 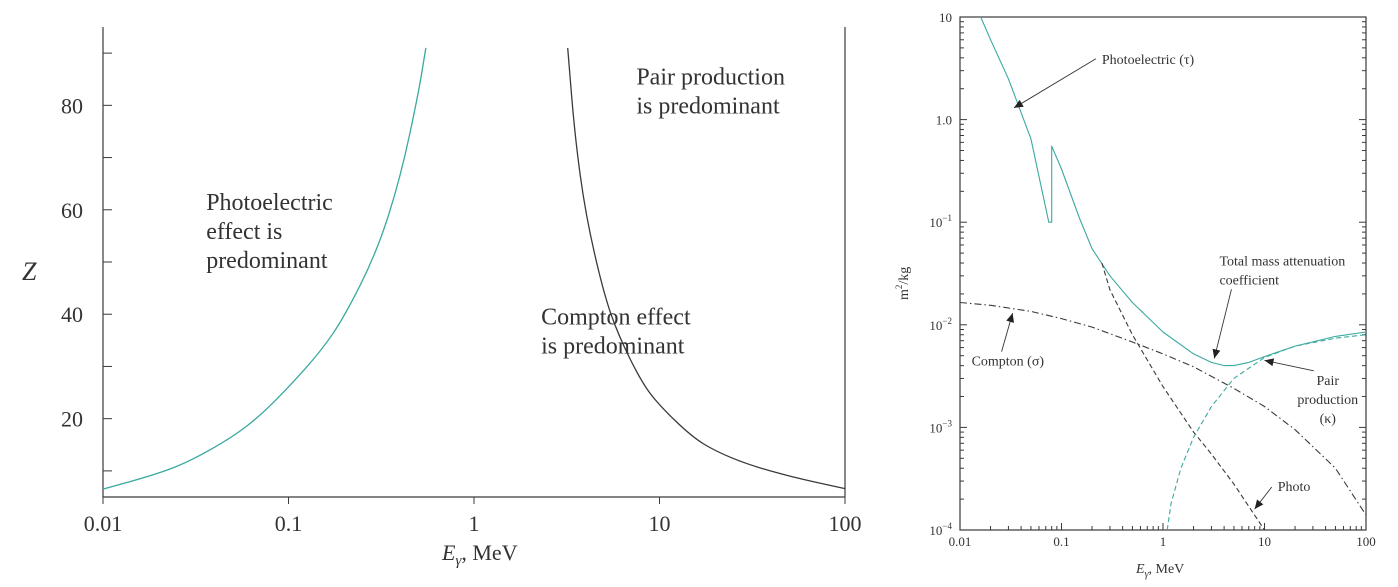 I want to click on right-x-tick-label: 1, so click(x=1163, y=541).